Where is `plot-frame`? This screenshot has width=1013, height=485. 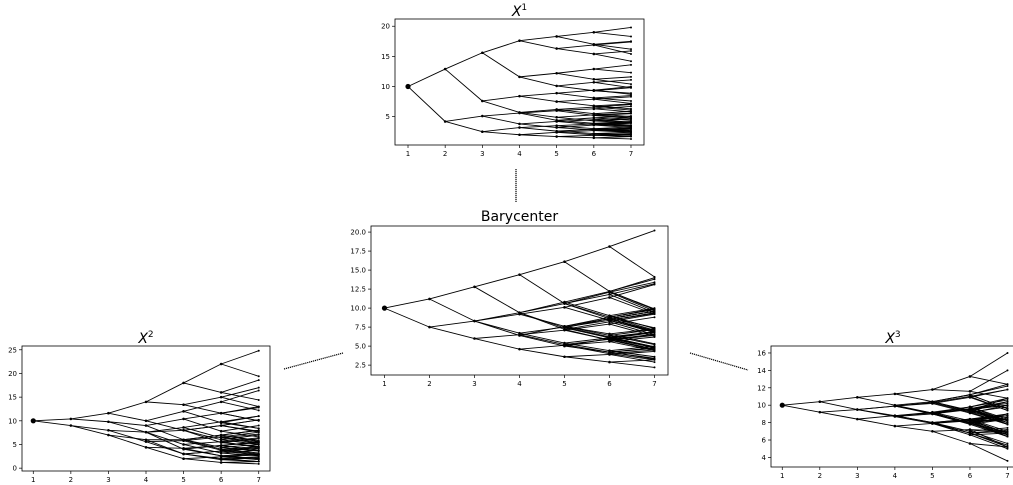 plot-frame is located at coordinates (891, 406).